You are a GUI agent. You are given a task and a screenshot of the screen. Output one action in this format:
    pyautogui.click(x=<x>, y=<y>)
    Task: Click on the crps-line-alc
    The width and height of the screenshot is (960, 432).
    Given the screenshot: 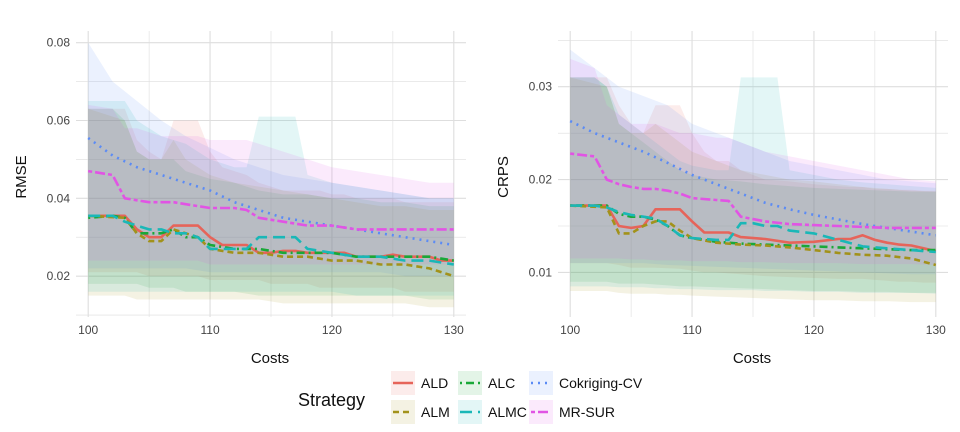 What is the action you would take?
    pyautogui.click(x=753, y=228)
    